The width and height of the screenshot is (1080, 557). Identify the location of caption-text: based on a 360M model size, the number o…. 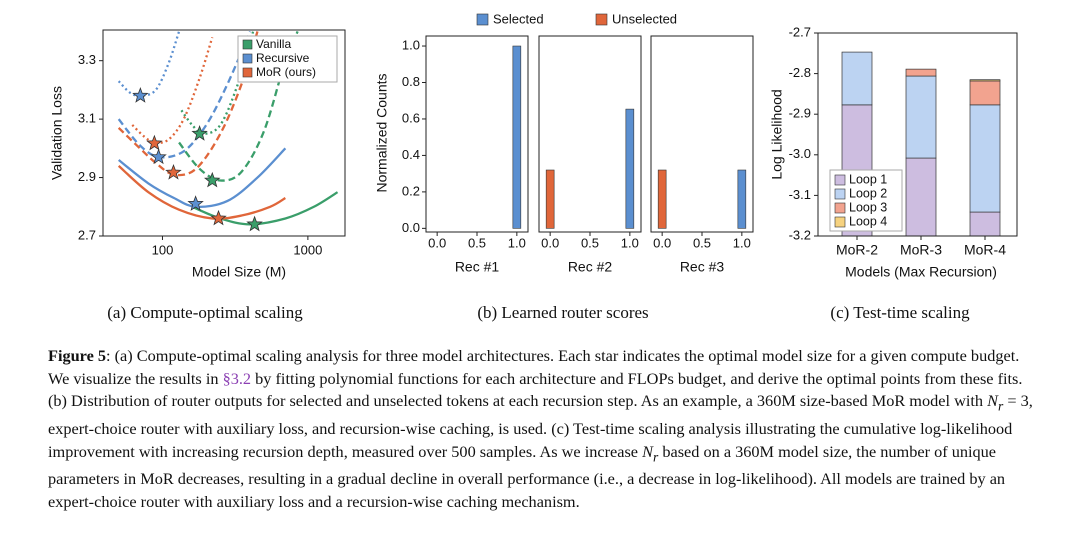
(527, 476).